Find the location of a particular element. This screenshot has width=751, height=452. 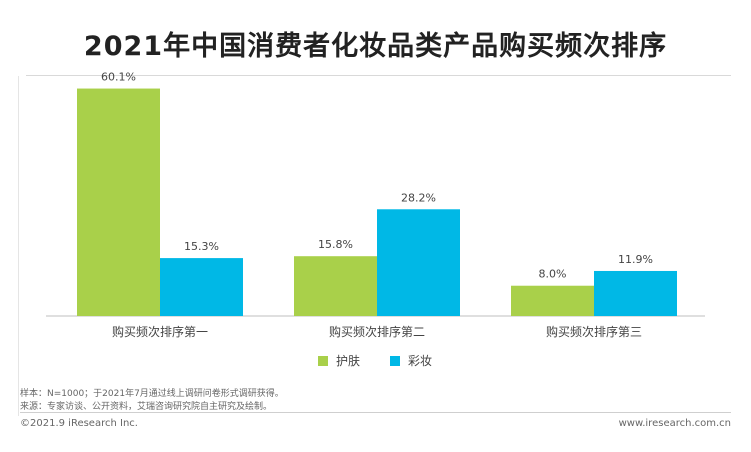

title-divider is located at coordinates (378, 75).